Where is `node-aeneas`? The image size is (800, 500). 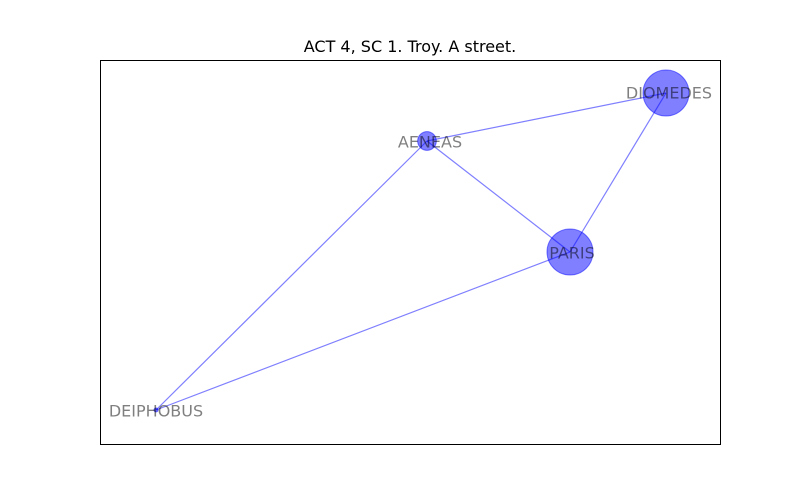
node-aeneas is located at coordinates (427, 141).